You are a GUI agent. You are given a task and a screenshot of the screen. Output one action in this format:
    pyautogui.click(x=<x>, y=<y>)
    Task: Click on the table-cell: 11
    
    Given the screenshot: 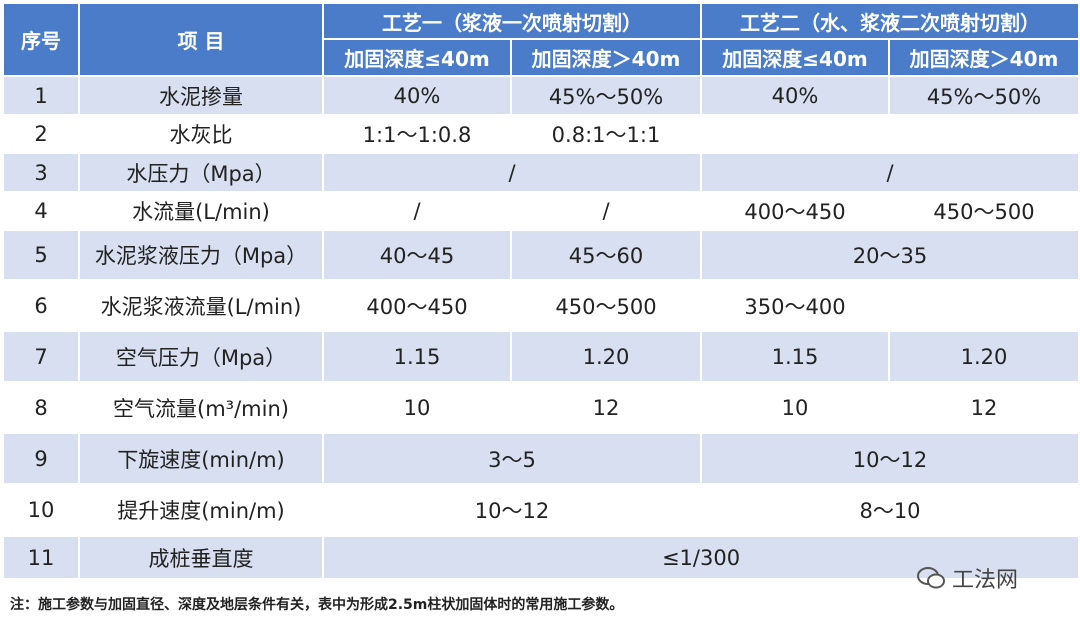 What is the action you would take?
    pyautogui.click(x=41, y=557)
    